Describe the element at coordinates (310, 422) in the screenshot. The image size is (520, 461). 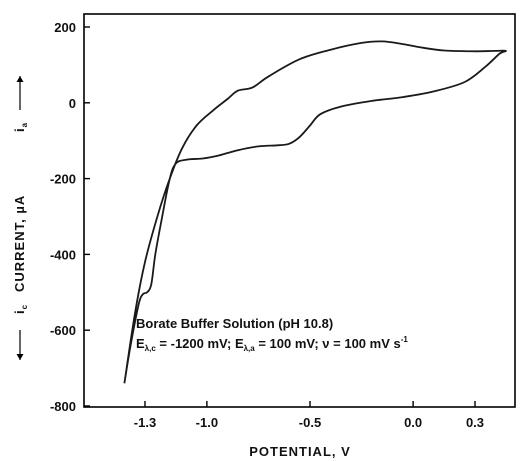
I see `x-tick-label: -0.5` at that location.